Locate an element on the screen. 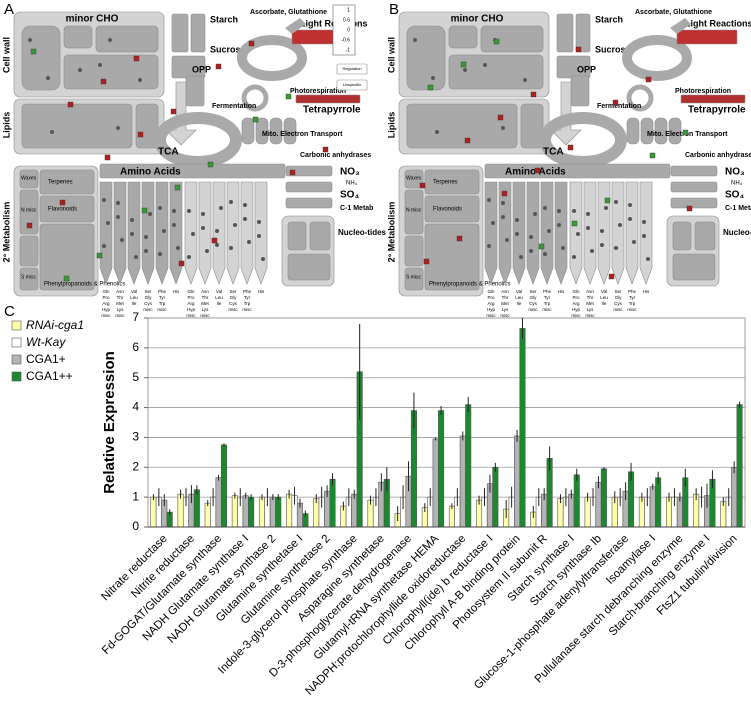  map-label: N misc is located at coordinates (29, 210).